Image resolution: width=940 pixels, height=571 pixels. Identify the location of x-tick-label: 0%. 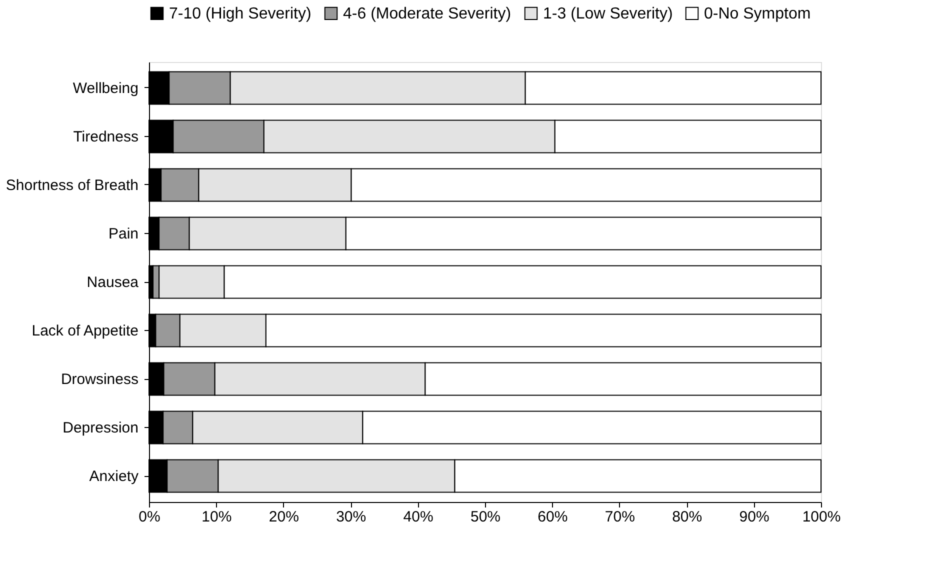
(149, 517).